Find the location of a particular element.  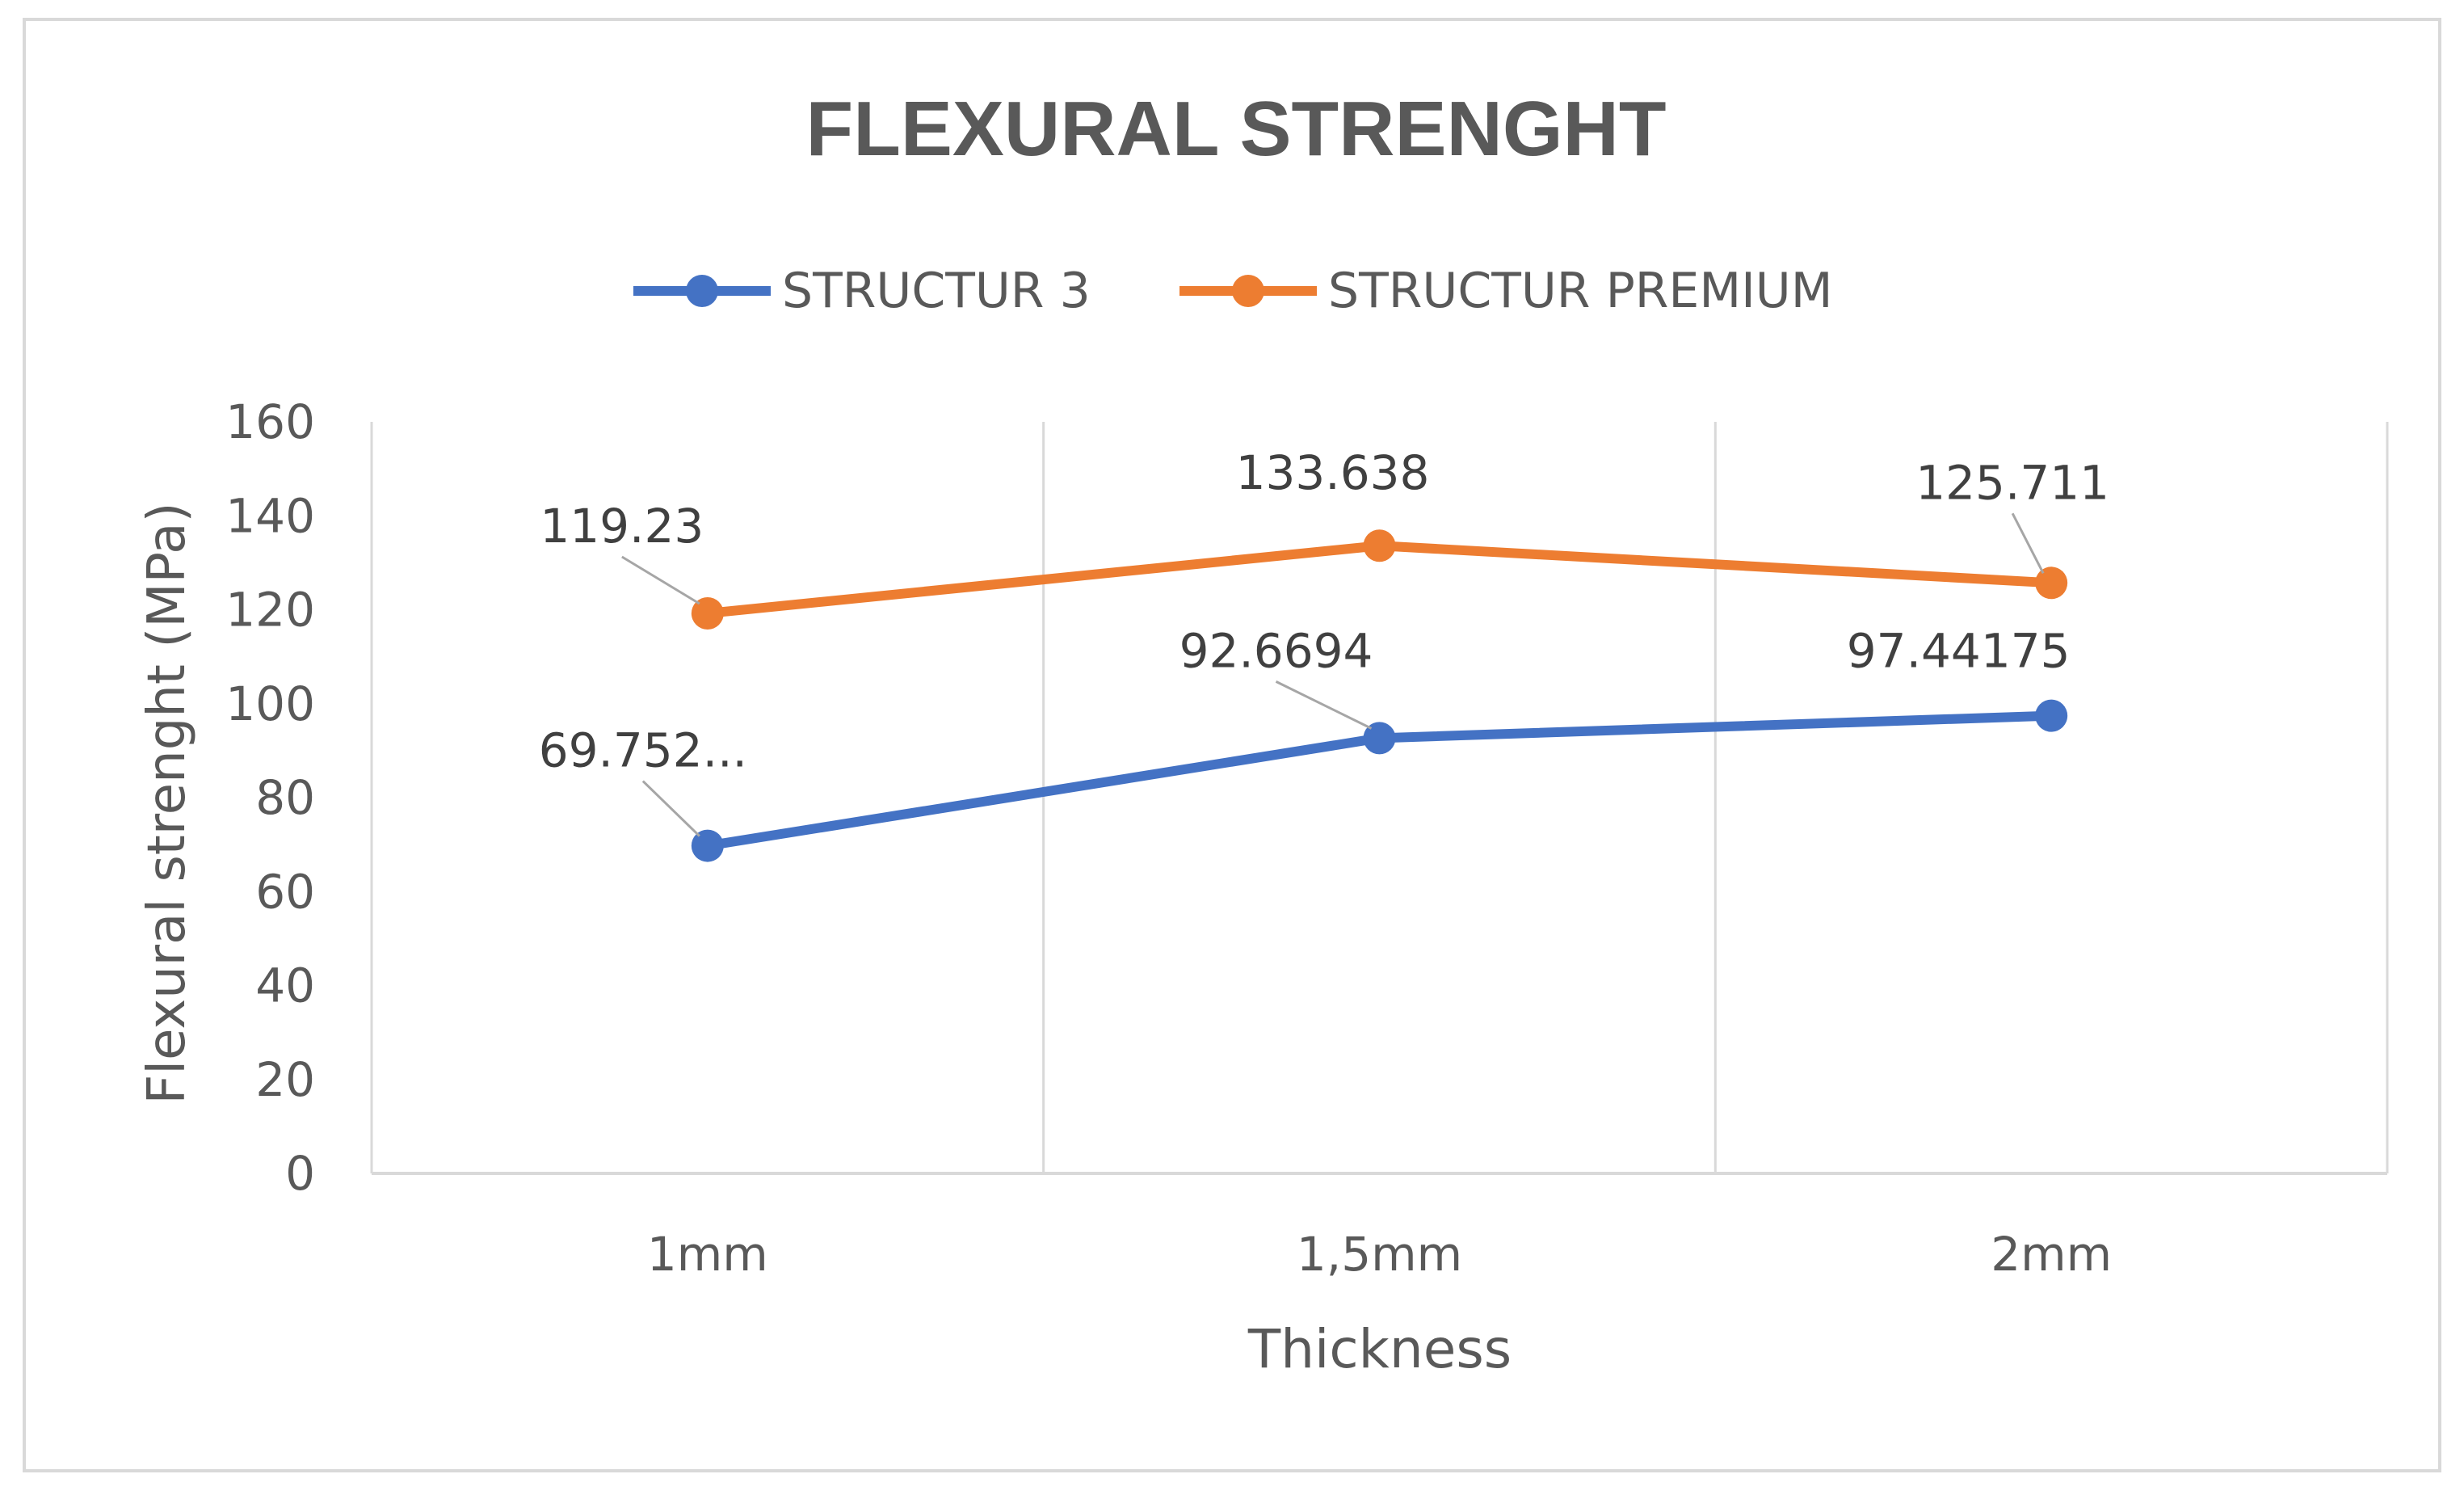

x-tick-labels: 1mm 1,5mm 2mm is located at coordinates (1379, 1254).